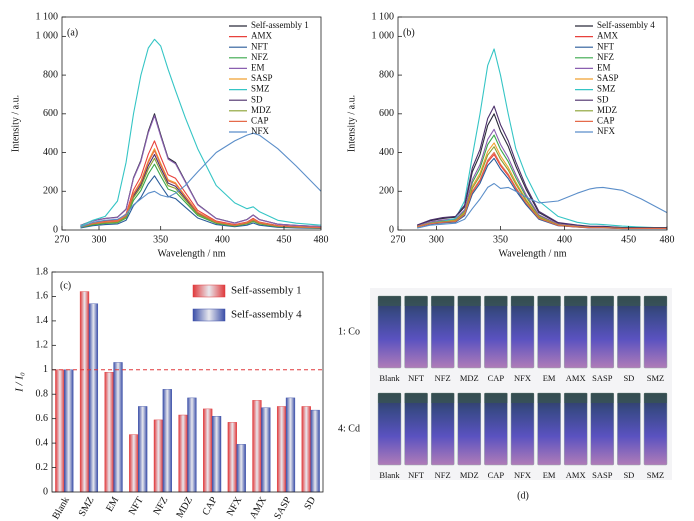  What do you see at coordinates (42, 442) in the screenshot?
I see `y-tick-label: 0.4` at bounding box center [42, 442].